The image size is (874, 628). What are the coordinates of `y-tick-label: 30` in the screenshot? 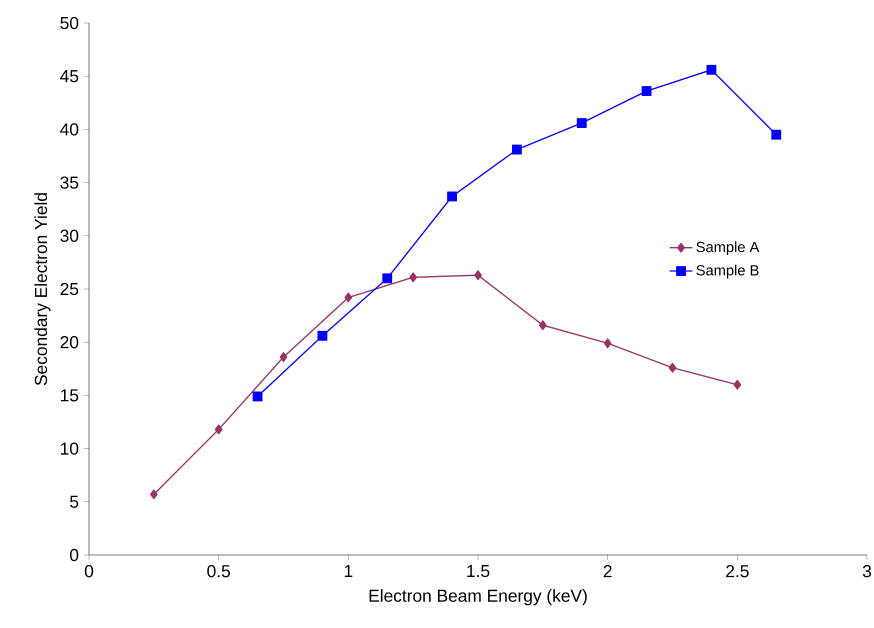 It's located at (69, 236).